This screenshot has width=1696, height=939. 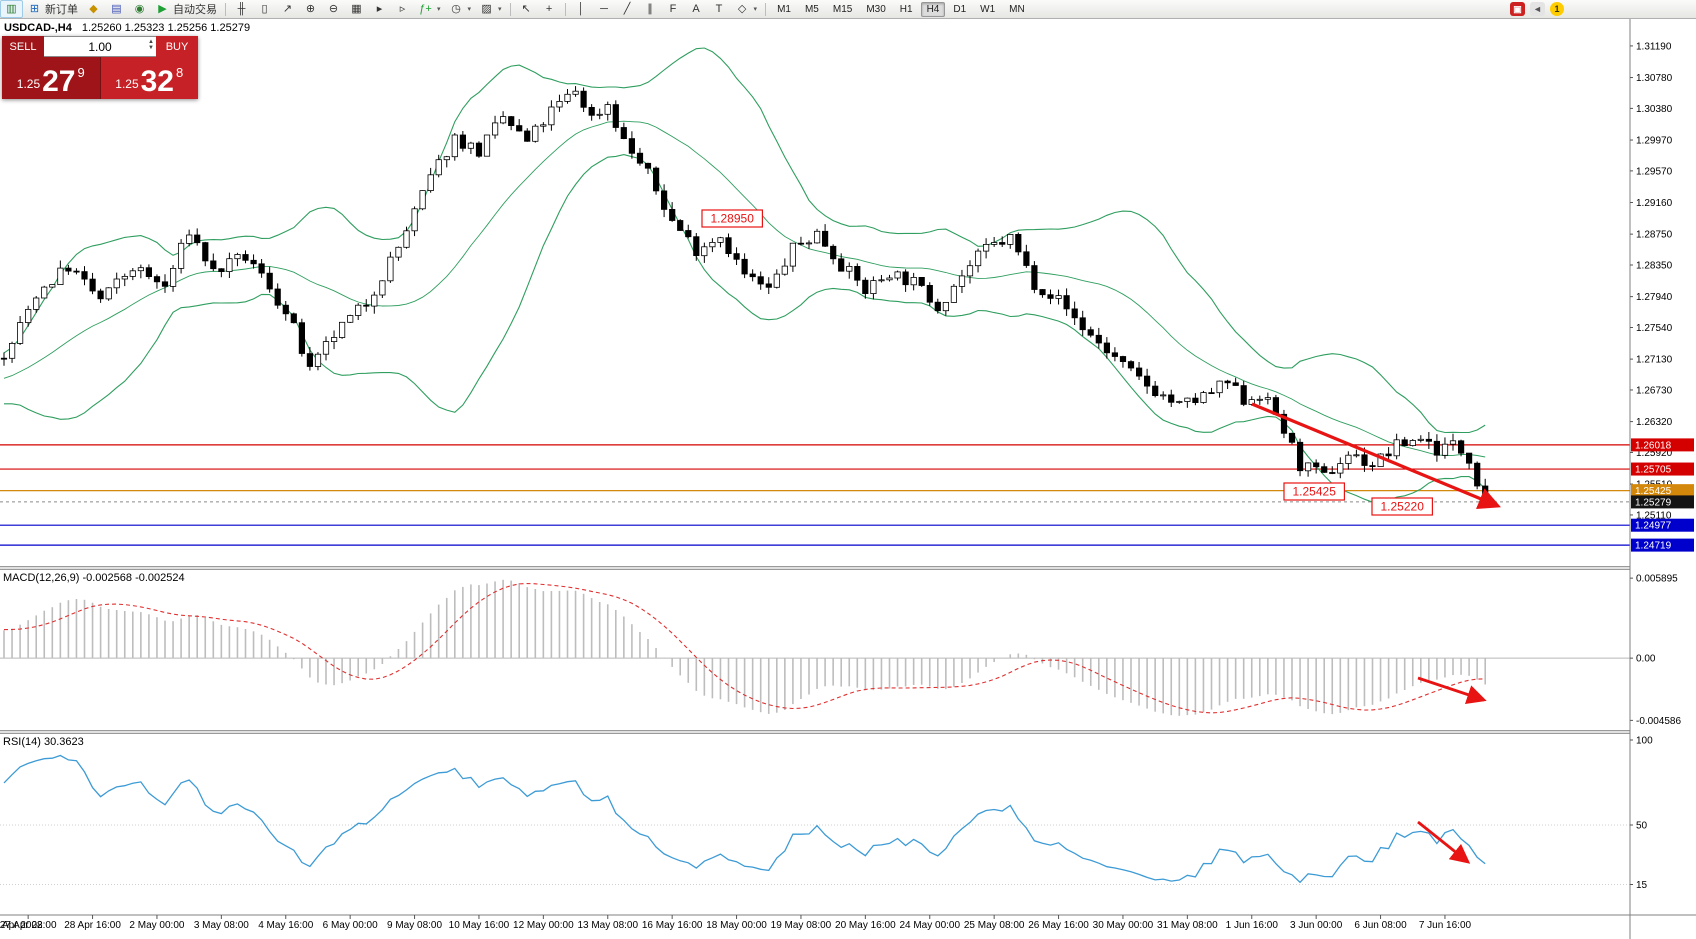 I want to click on svg-text: 1.25220, so click(x=1403, y=507).